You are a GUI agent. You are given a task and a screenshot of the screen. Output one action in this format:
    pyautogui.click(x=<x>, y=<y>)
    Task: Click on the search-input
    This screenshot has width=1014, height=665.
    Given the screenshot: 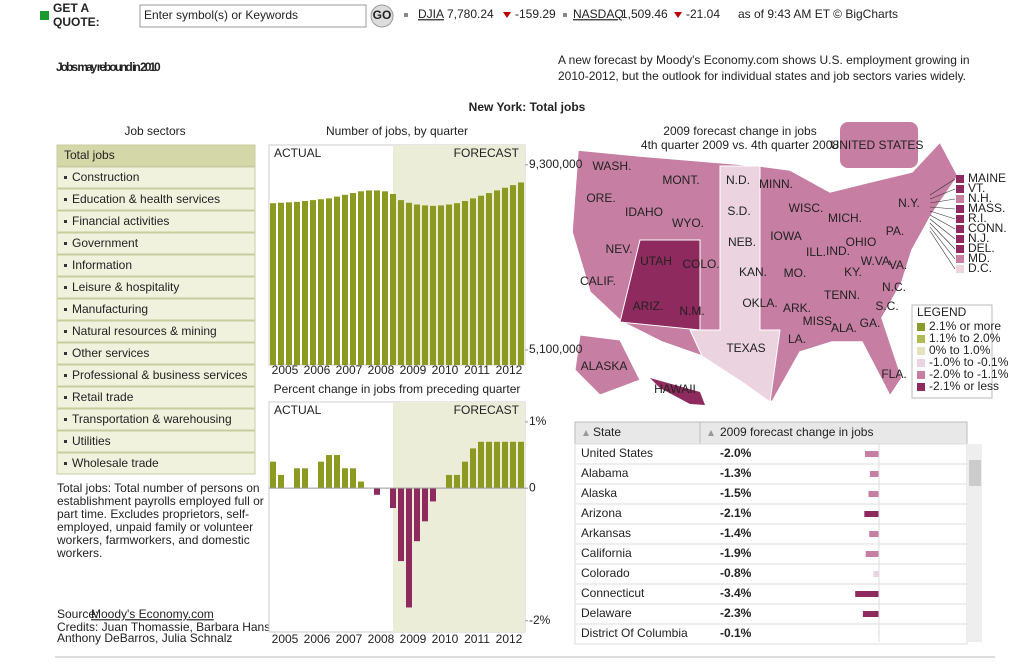 What is the action you would take?
    pyautogui.click(x=253, y=16)
    